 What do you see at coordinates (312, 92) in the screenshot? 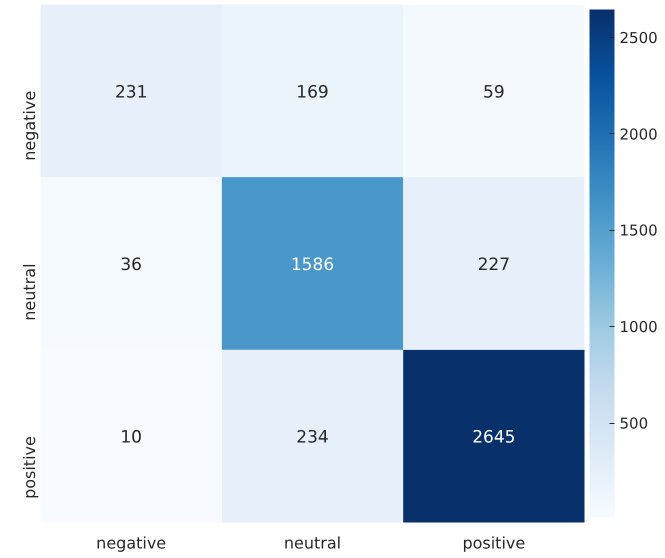
I see `data-label: 169` at bounding box center [312, 92].